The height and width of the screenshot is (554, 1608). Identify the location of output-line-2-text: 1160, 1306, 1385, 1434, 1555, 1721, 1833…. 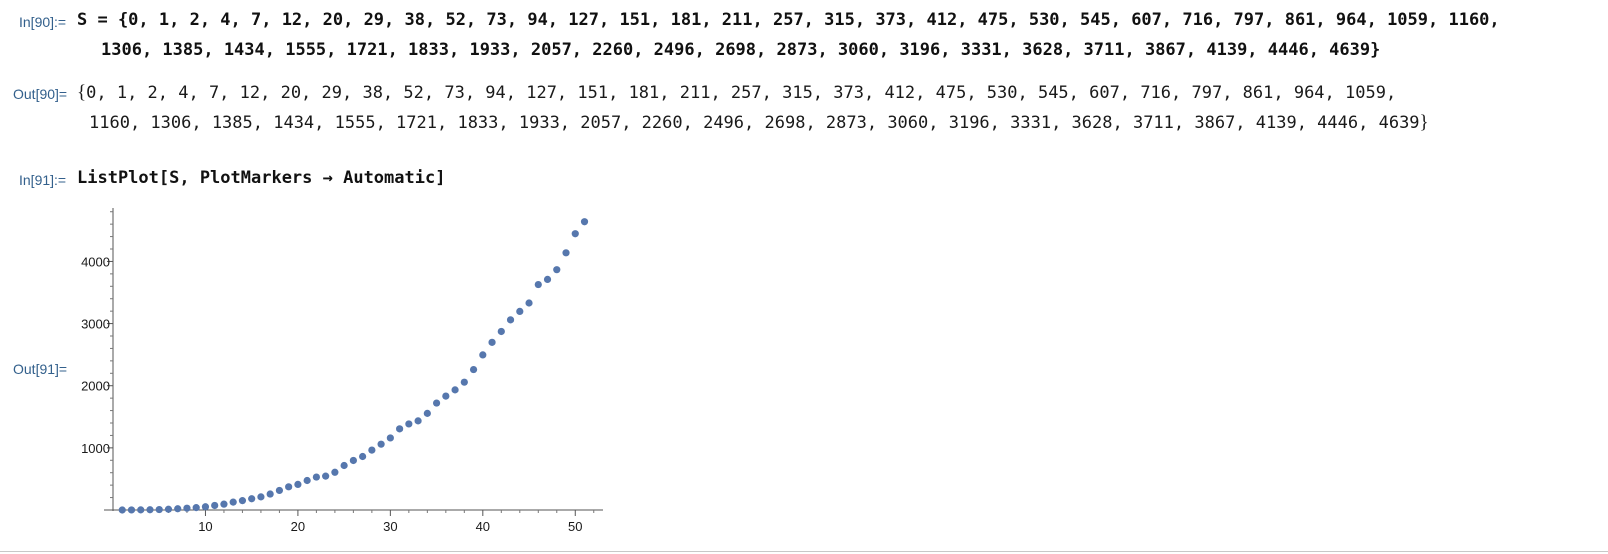
(754, 123).